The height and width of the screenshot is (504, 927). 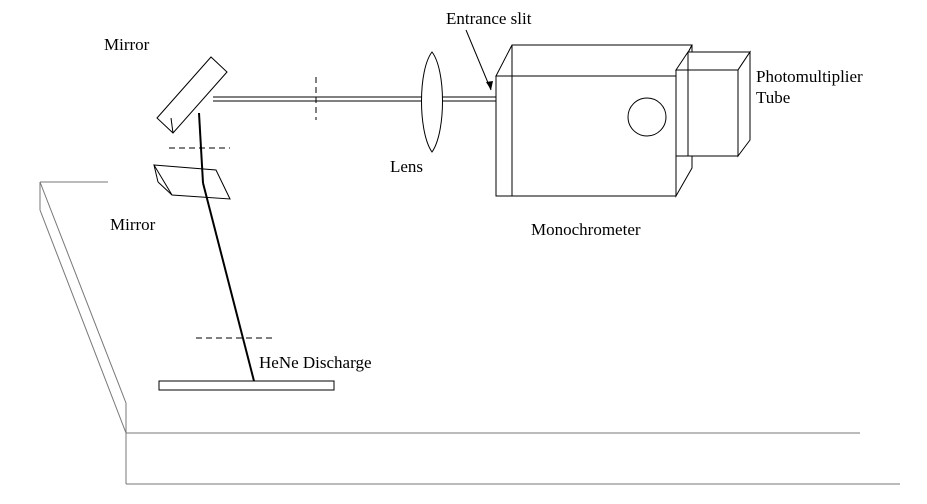 What do you see at coordinates (432, 102) in the screenshot?
I see `lens` at bounding box center [432, 102].